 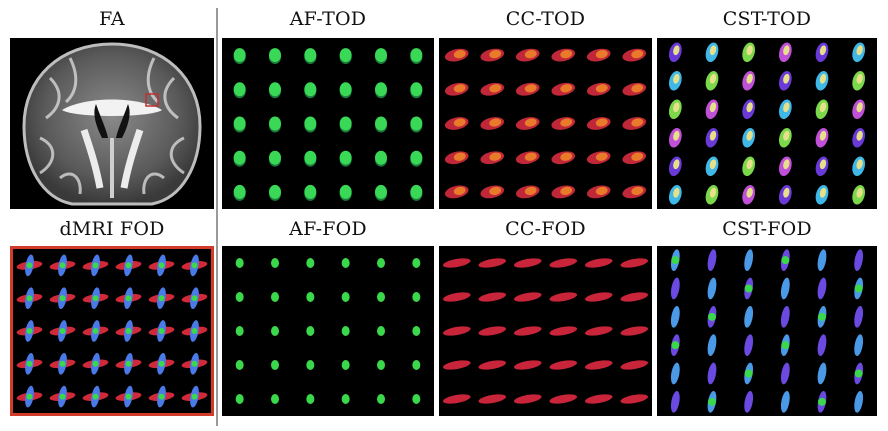 I want to click on cst-fod-title: CST-FOD, so click(x=767, y=229).